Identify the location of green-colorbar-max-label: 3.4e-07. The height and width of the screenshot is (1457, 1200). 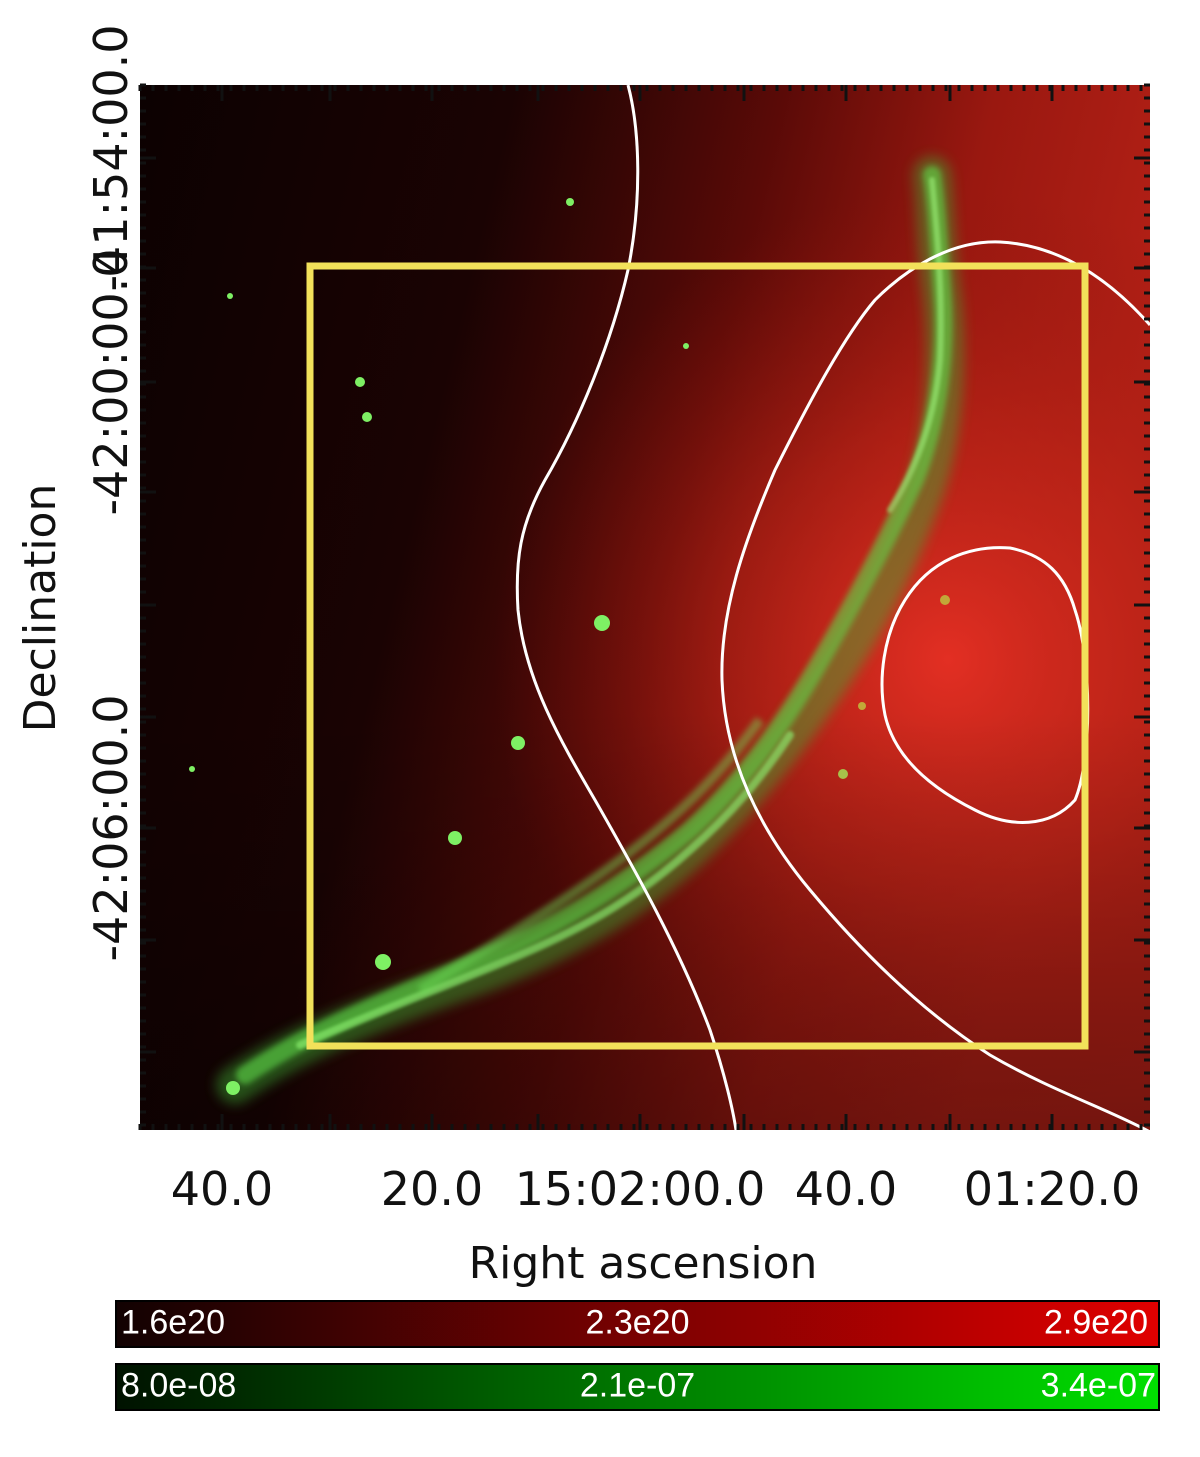
(1098, 1385).